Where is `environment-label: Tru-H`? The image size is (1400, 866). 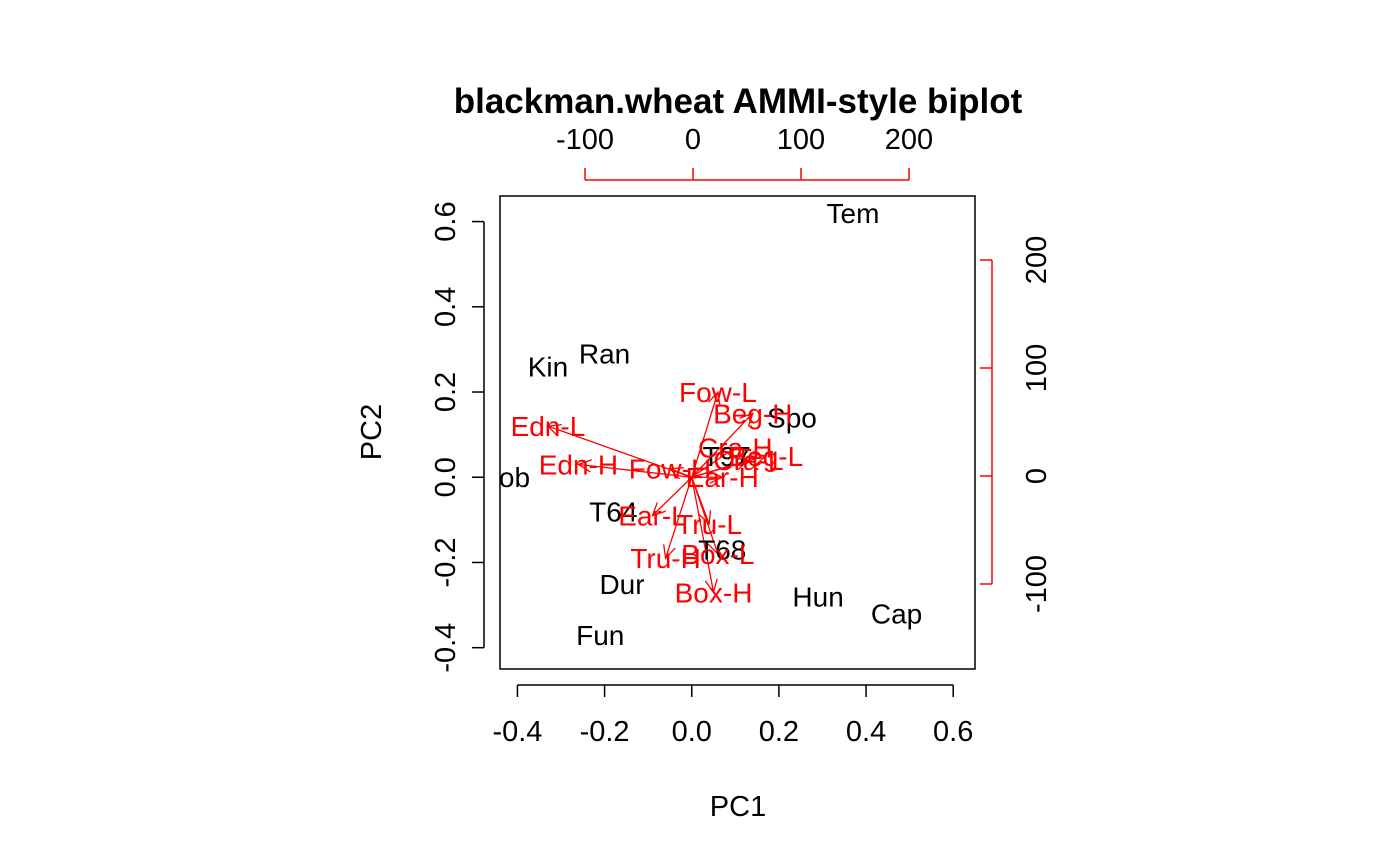
environment-label: Tru-H is located at coordinates (665, 558).